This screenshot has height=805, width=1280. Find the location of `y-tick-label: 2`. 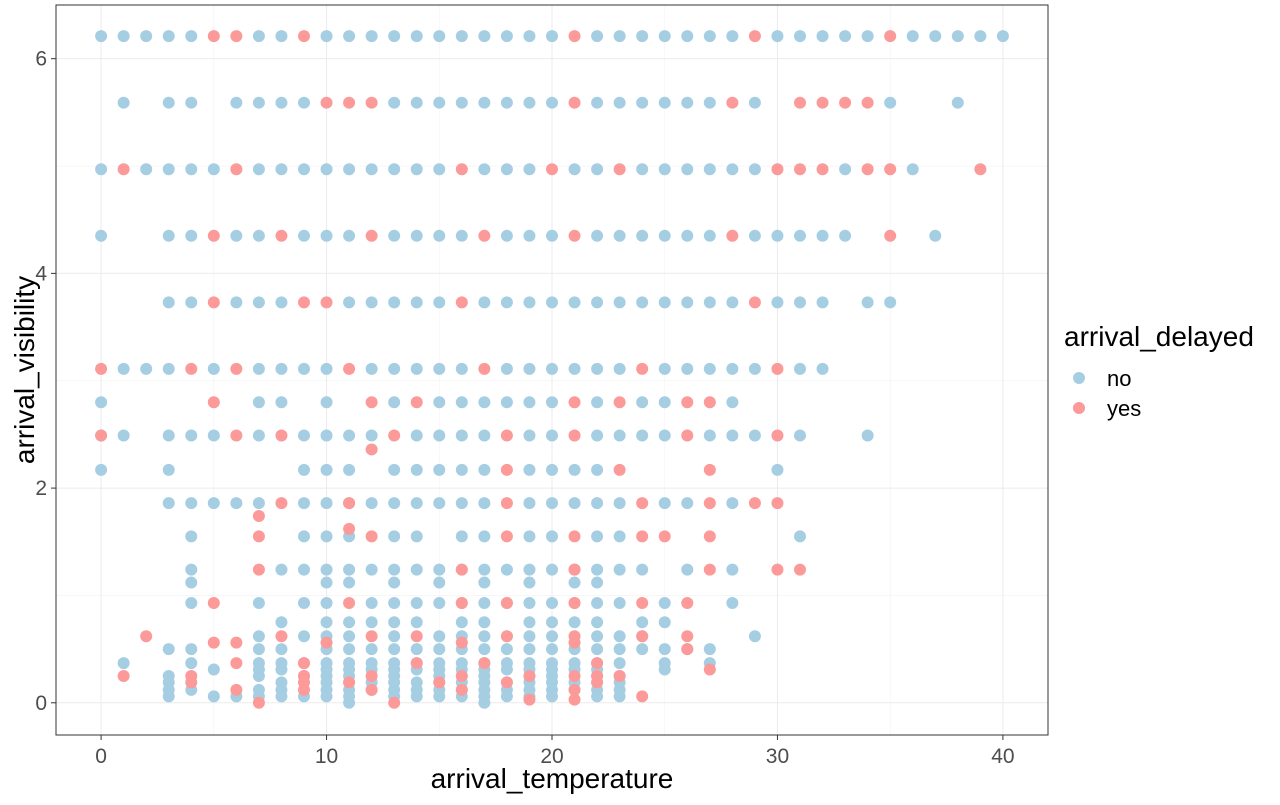

y-tick-label: 2 is located at coordinates (41, 488).